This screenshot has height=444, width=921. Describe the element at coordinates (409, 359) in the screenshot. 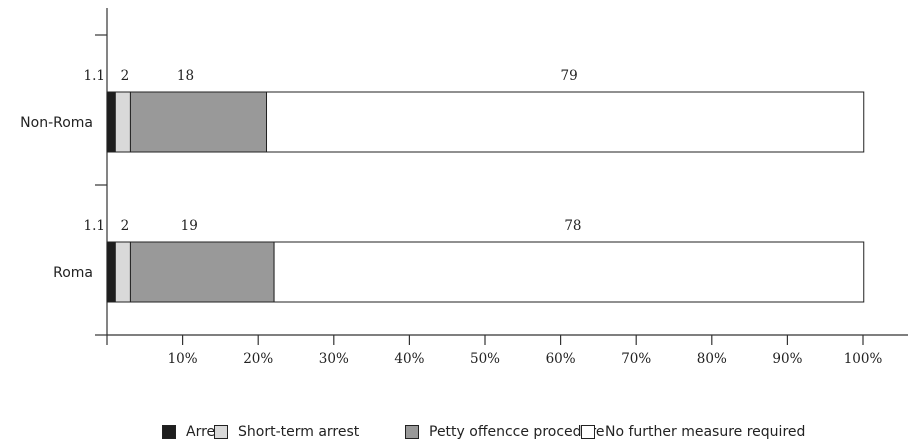

I see `x-tick-label: 40%` at that location.